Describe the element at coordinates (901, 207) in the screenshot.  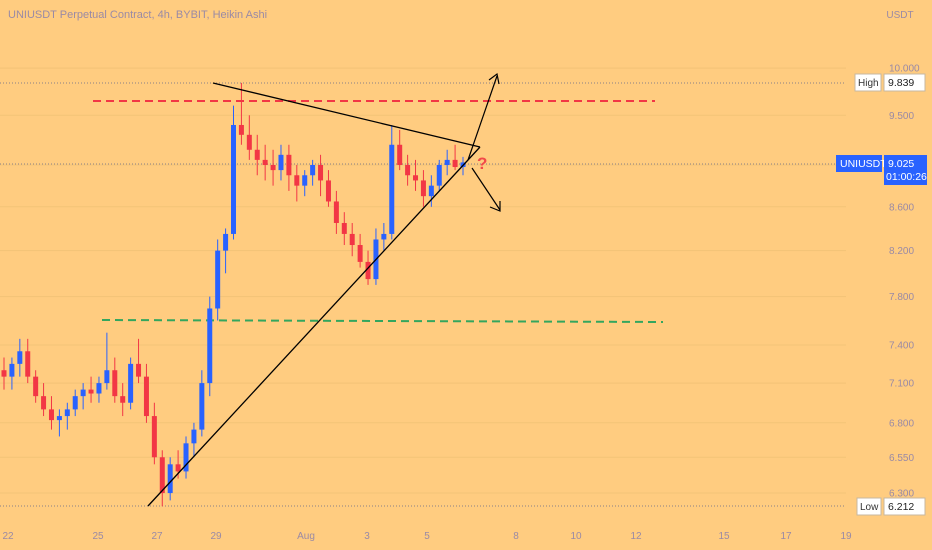
I see `price-tick-label: 8.600` at that location.